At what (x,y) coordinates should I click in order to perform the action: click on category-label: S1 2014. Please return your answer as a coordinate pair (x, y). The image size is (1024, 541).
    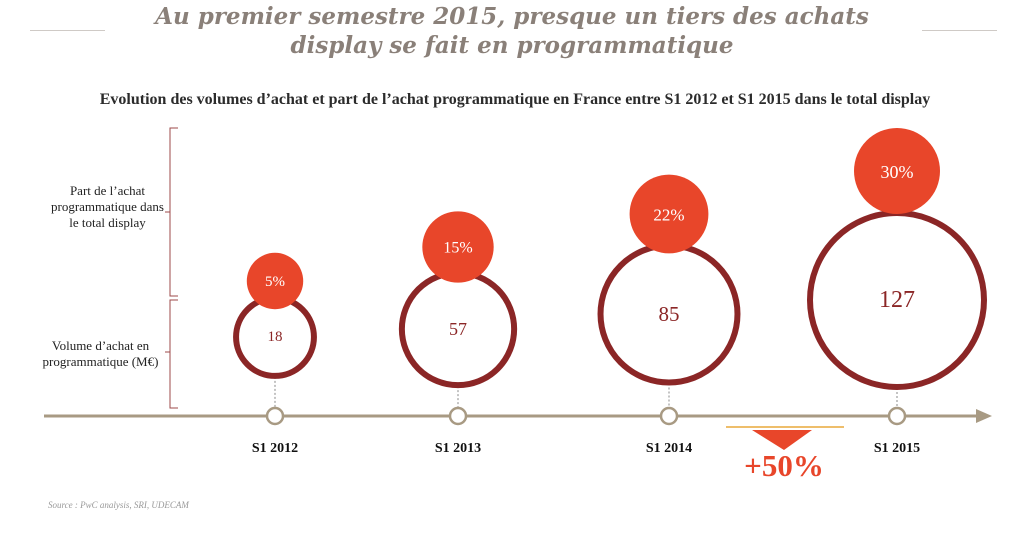
    Looking at the image, I should click on (669, 448).